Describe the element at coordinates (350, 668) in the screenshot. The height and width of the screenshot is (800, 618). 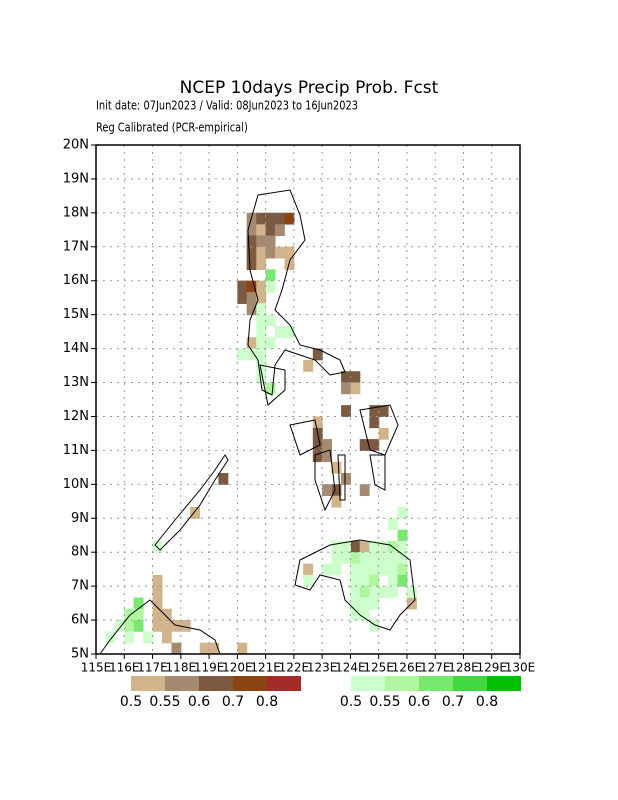
I see `x-tick-label: 124E` at that location.